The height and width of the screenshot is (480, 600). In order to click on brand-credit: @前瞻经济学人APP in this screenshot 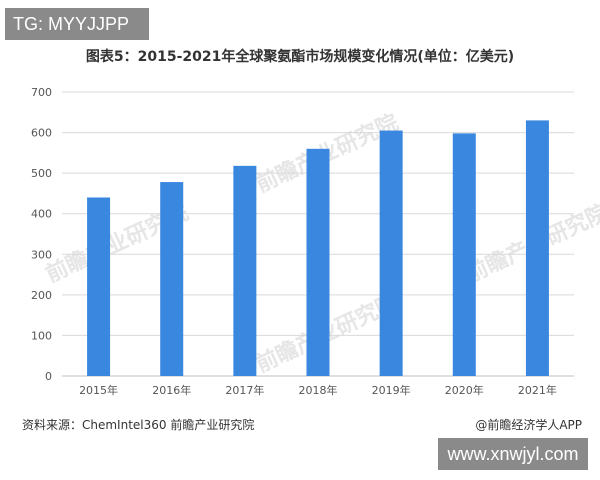, I will do `click(528, 425)`.